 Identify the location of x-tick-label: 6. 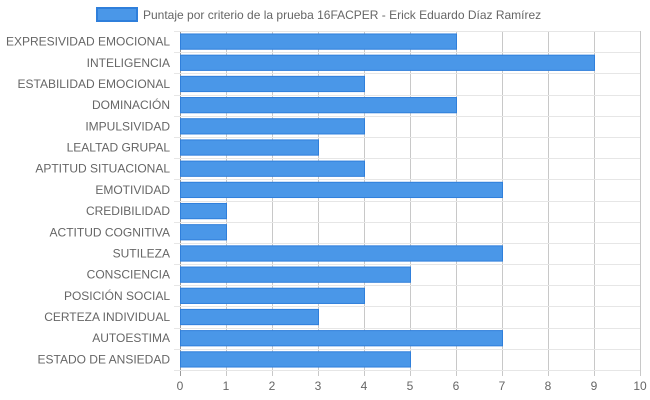
(456, 386).